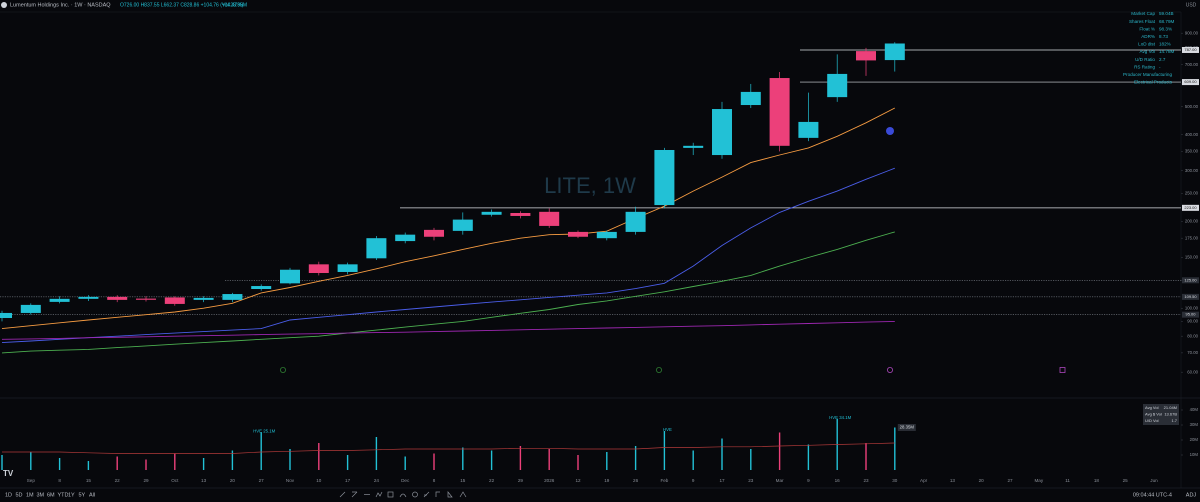  I want to click on range-button: 1M, so click(30, 495).